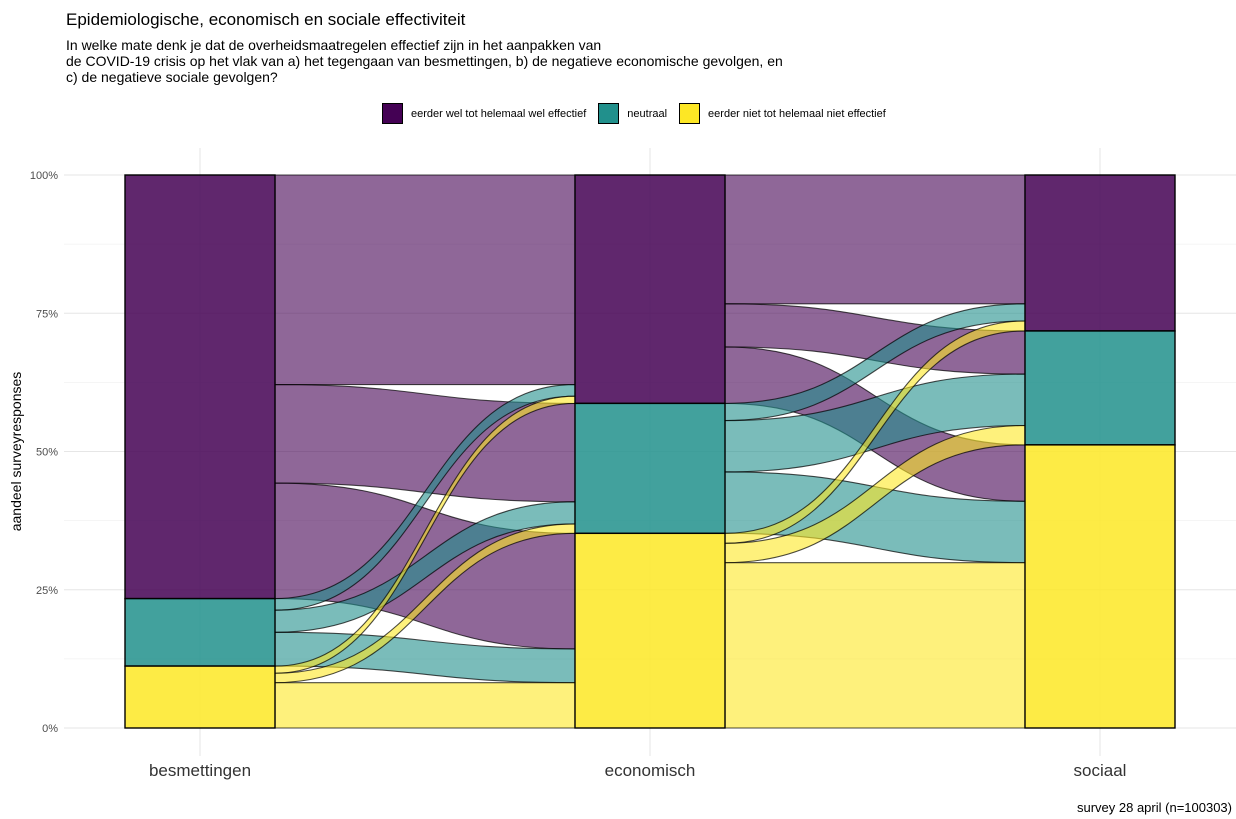  Describe the element at coordinates (392, 113) in the screenshot. I see `legend-key-wel-effectief` at that location.